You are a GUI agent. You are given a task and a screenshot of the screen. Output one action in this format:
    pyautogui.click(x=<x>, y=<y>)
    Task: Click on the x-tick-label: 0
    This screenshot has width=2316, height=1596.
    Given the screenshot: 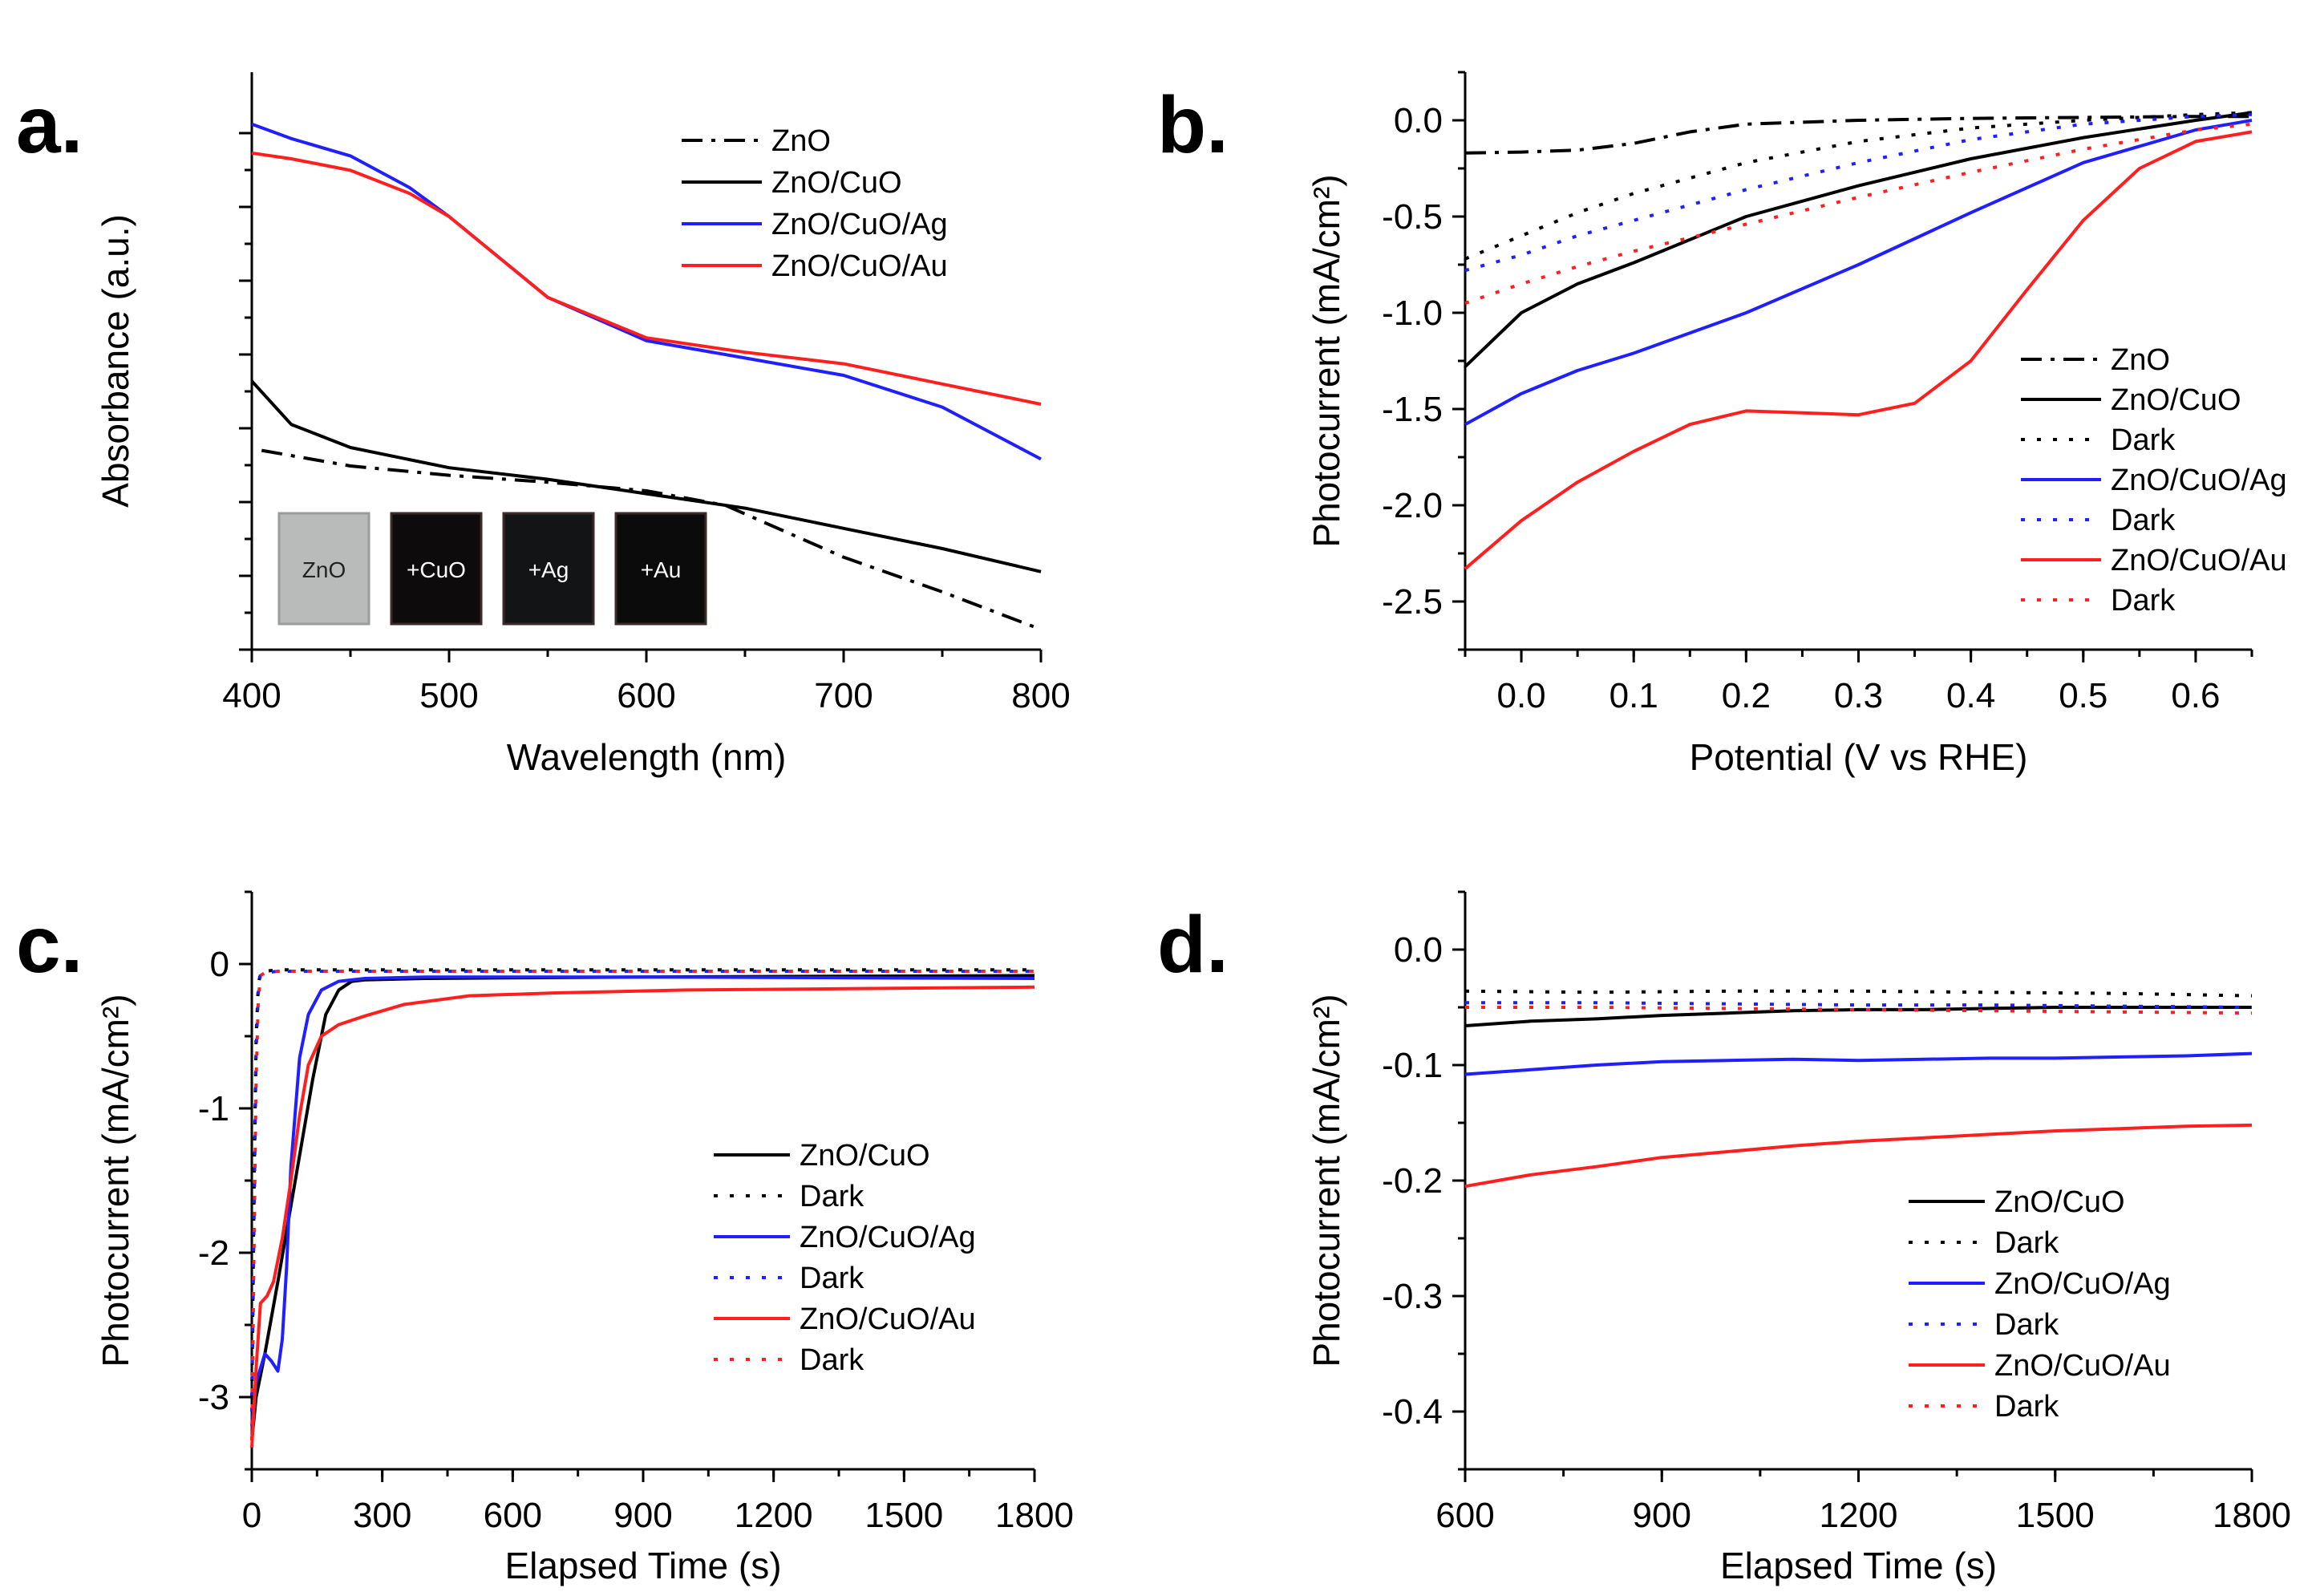 What is the action you would take?
    pyautogui.click(x=251, y=1516)
    